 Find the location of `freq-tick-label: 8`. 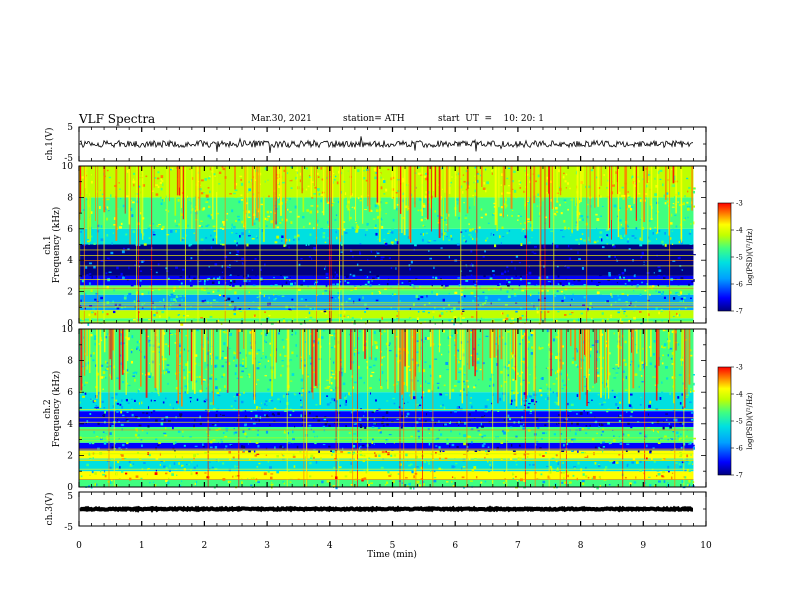

freq-tick-label: 8 is located at coordinates (70, 198).